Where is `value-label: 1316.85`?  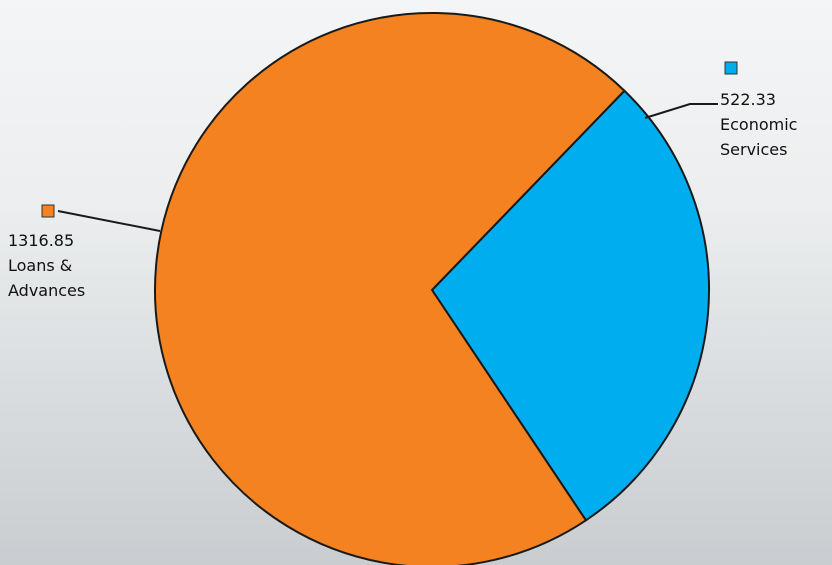 value-label: 1316.85 is located at coordinates (41, 240).